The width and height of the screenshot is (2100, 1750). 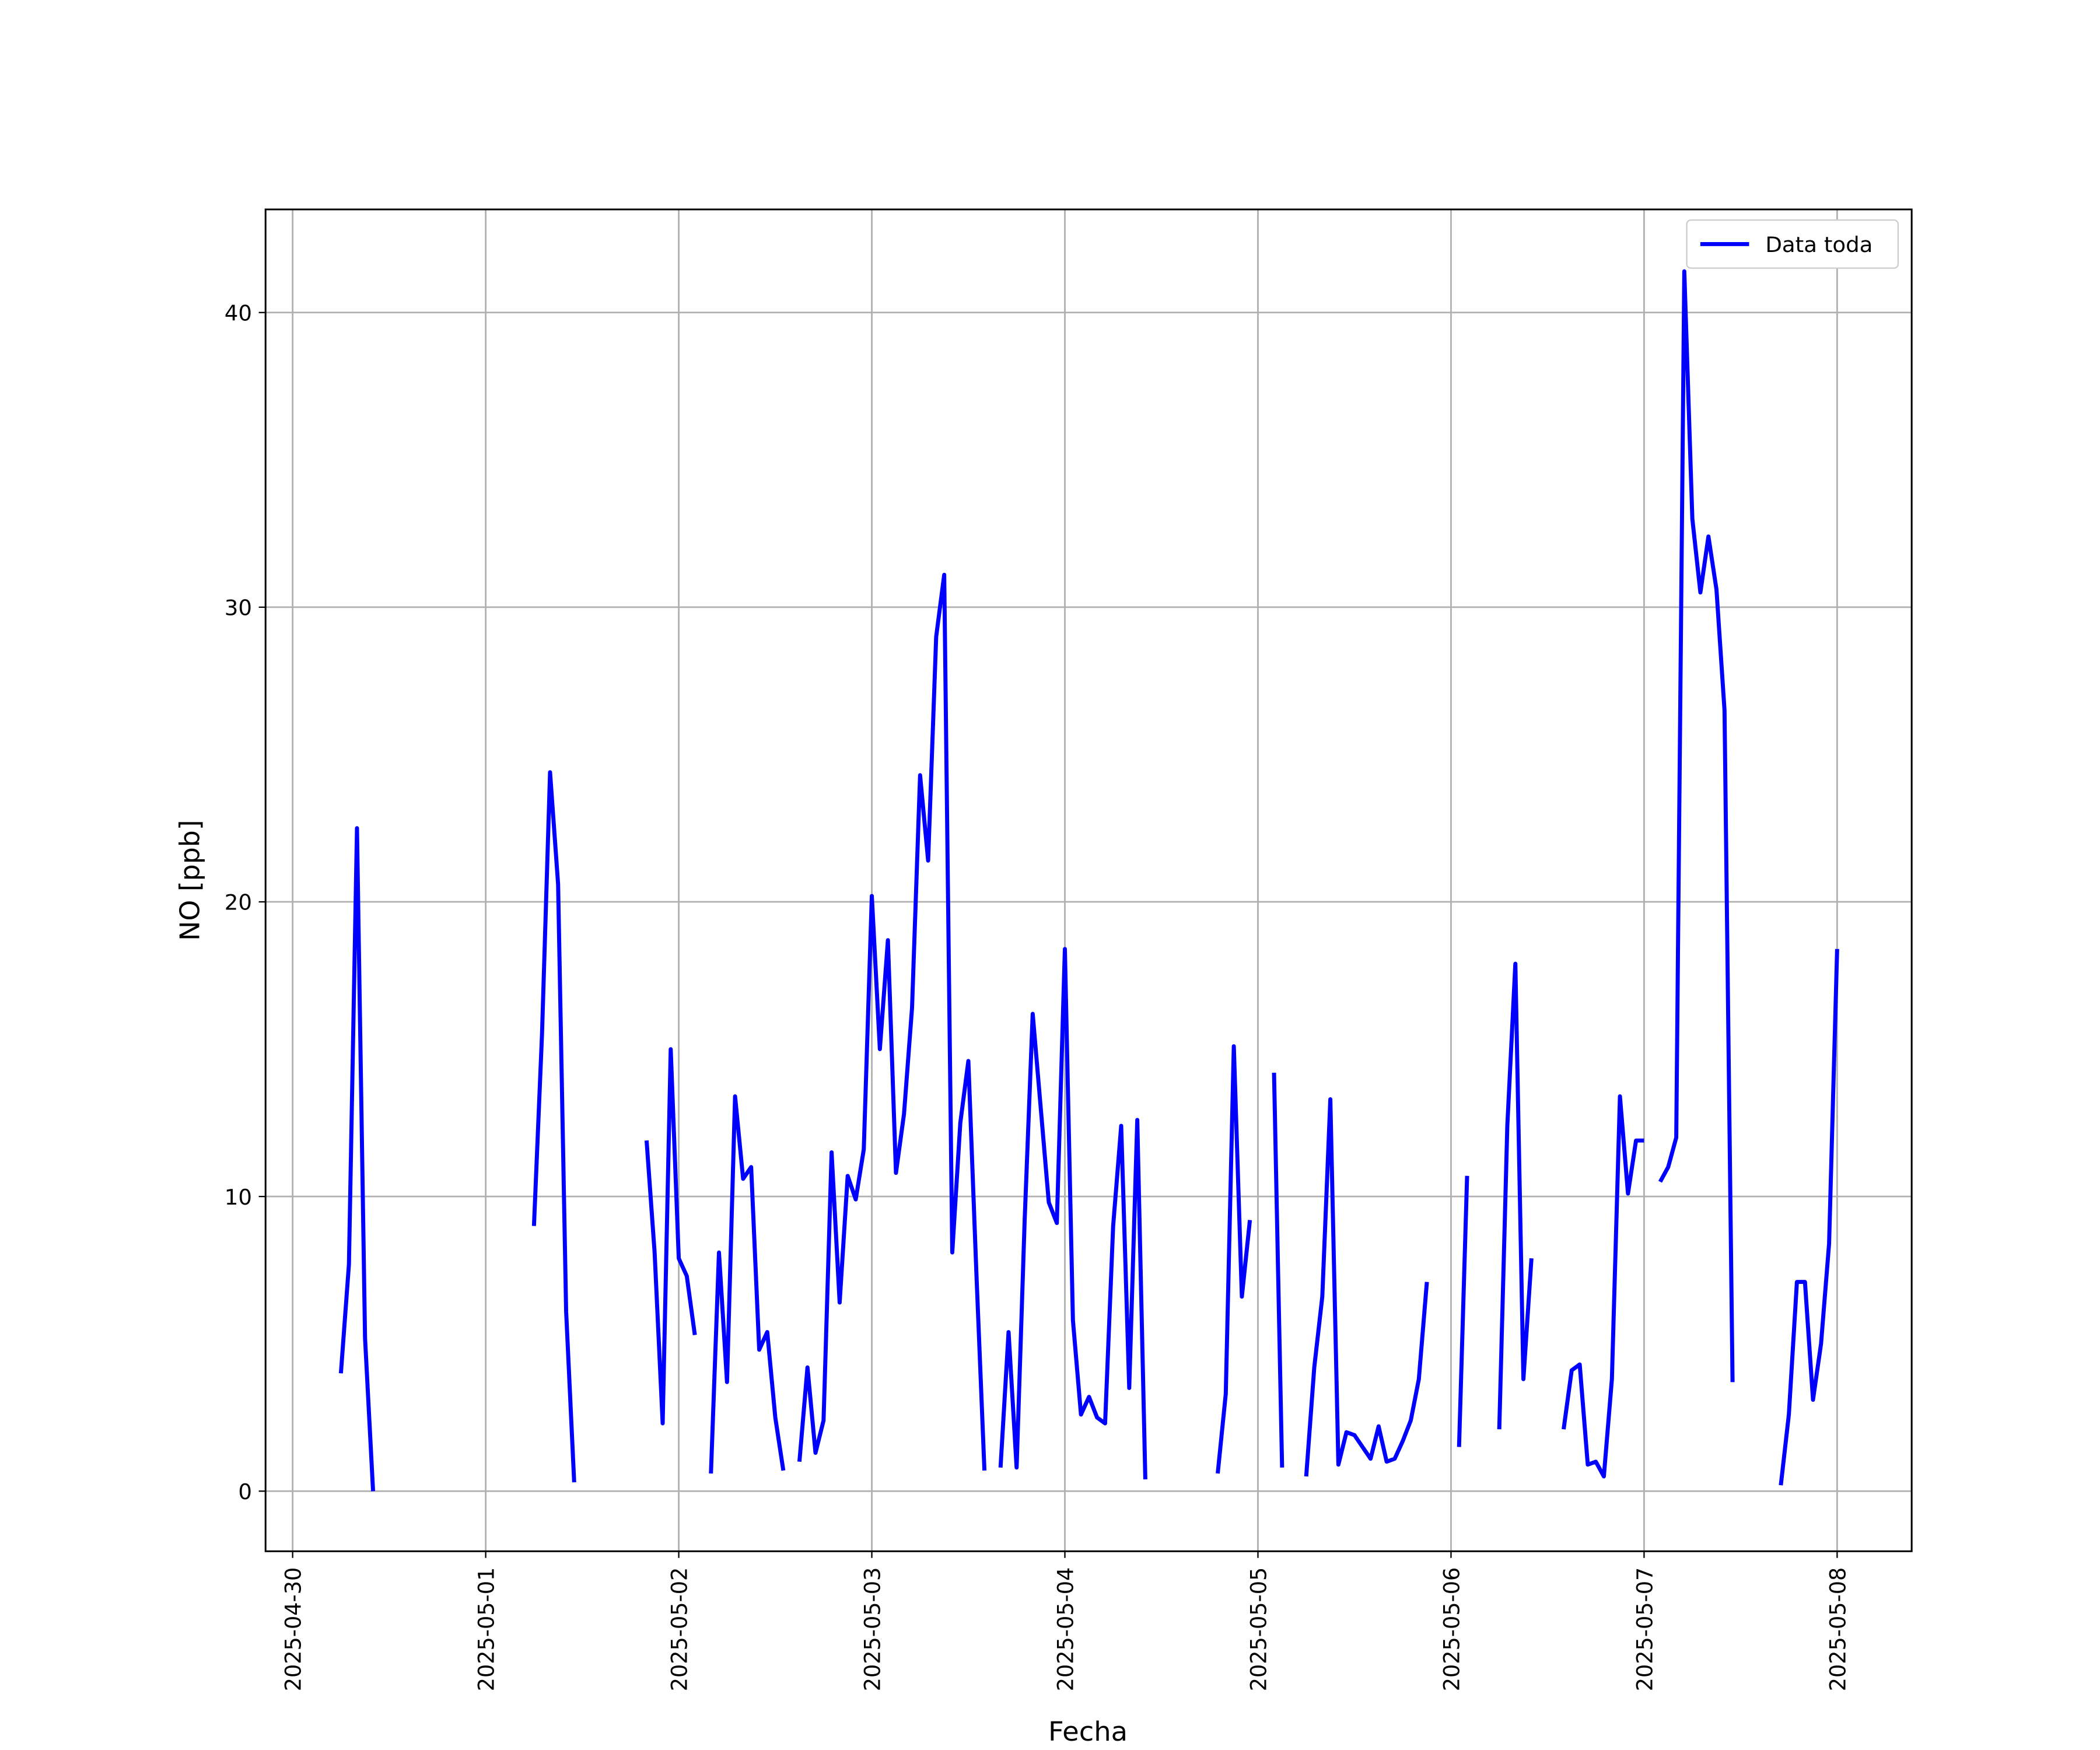 What do you see at coordinates (872, 1629) in the screenshot?
I see `x-tick-label: 2025-05-03` at bounding box center [872, 1629].